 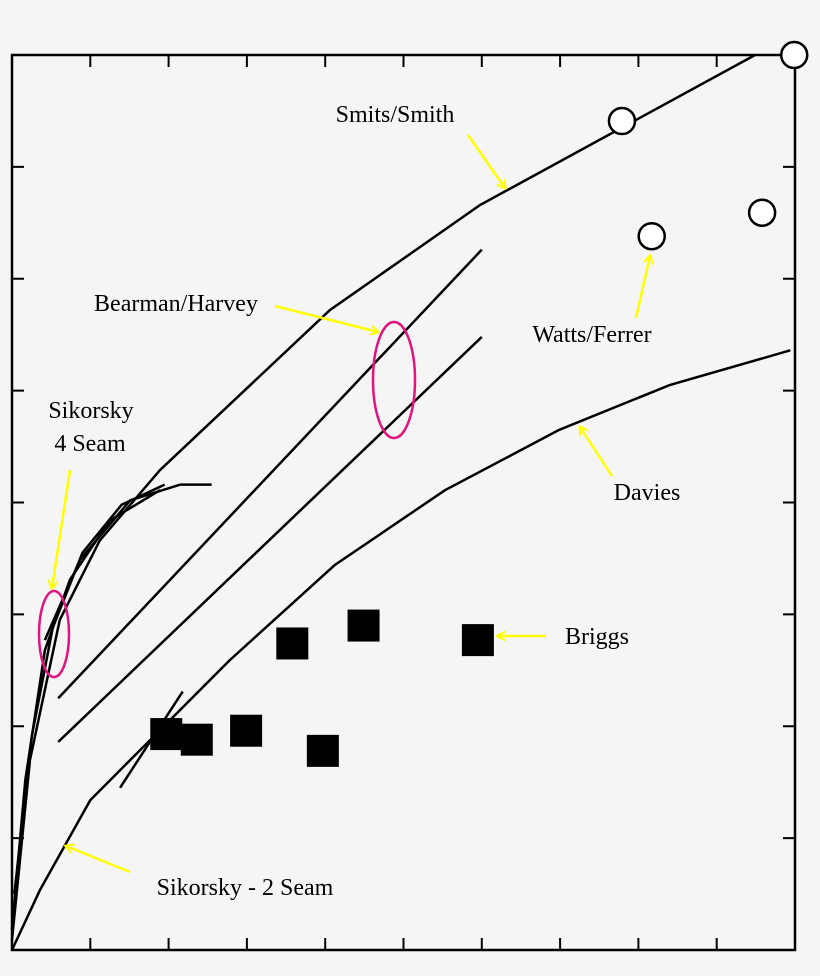 What do you see at coordinates (62, 528) in the screenshot?
I see `sikorsky4-arrow` at bounding box center [62, 528].